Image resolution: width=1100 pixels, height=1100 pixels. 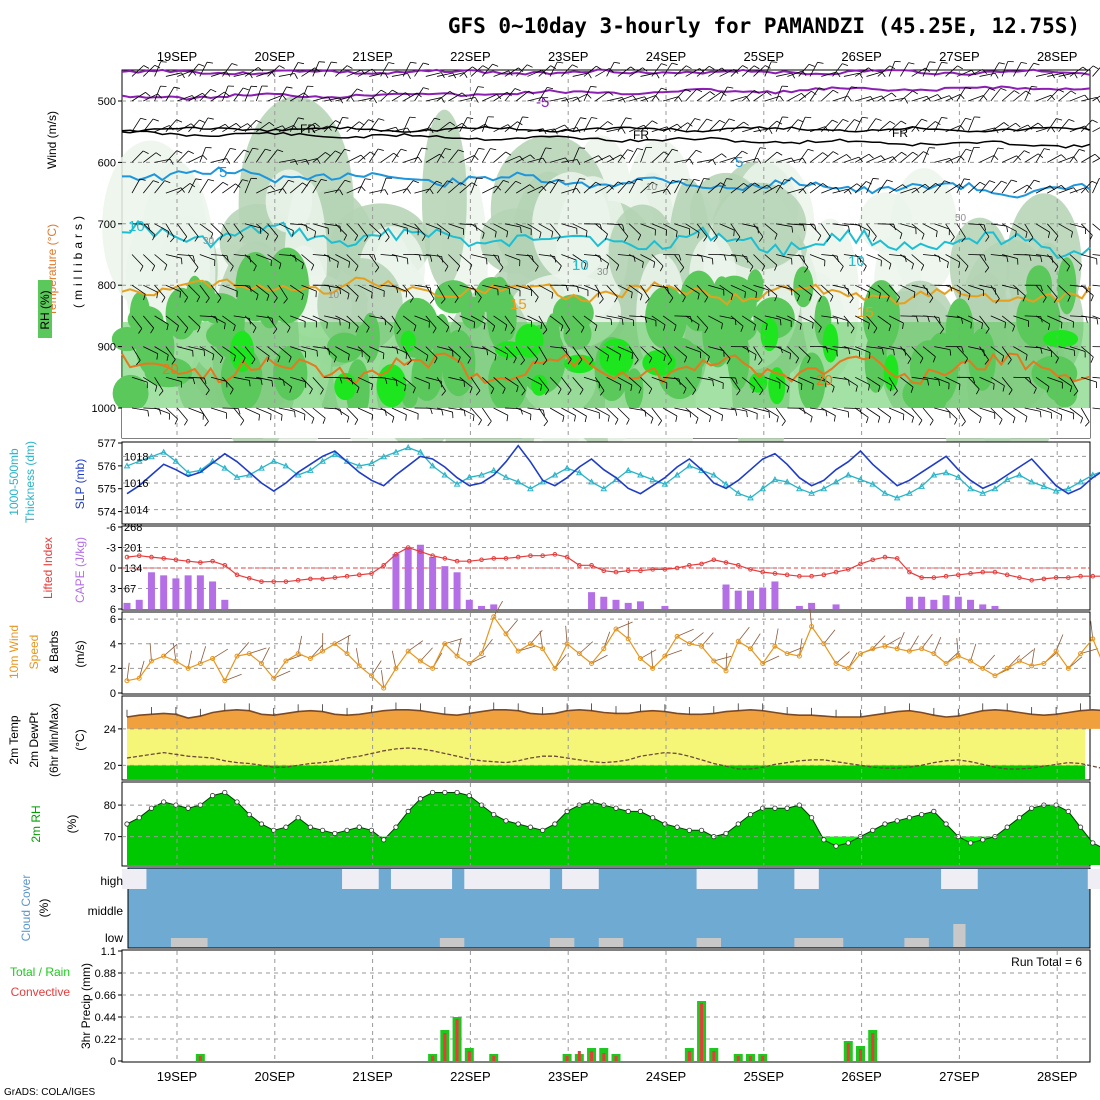 I want to click on rh-label-10-1: 10, so click(x=652, y=187).